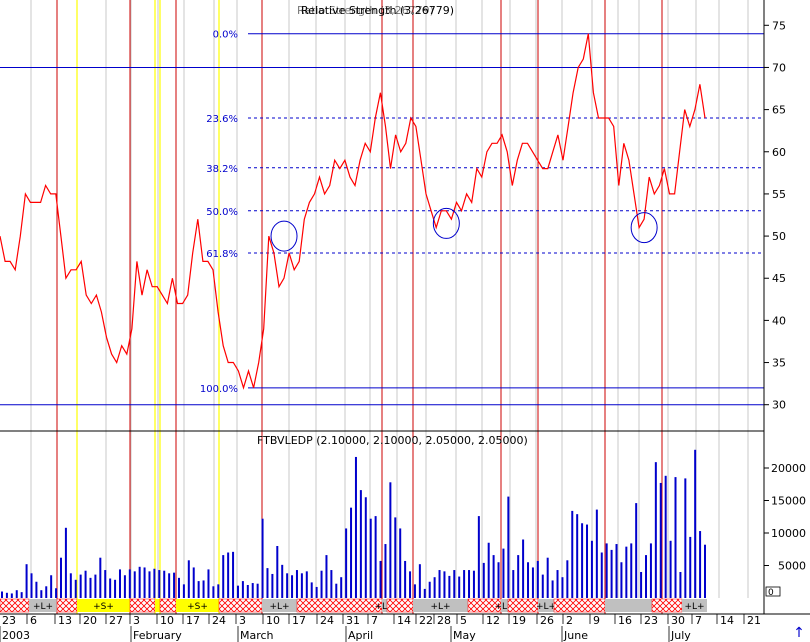 The height and width of the screenshot is (642, 810). Describe the element at coordinates (779, 278) in the screenshot. I see `y-tick-label: 45` at that location.